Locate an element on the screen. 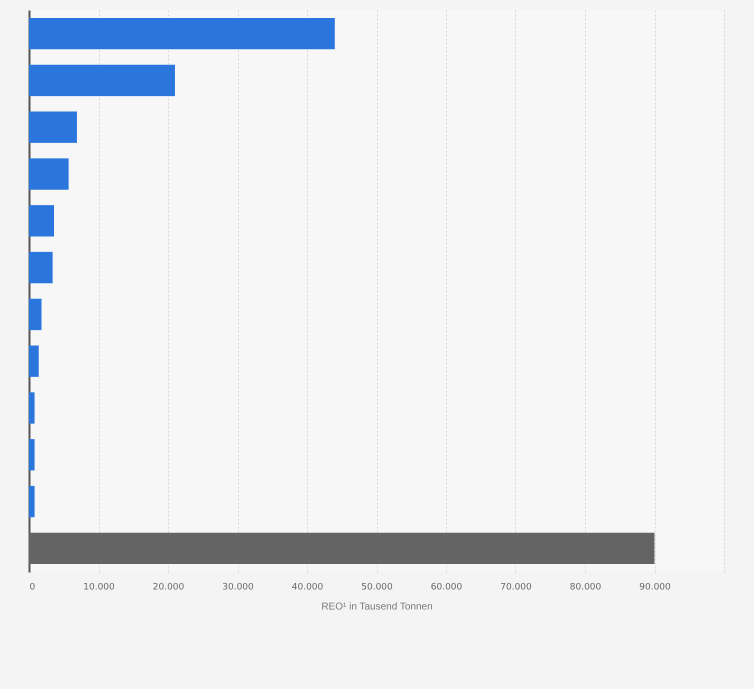  x-tick-label: 20.000 is located at coordinates (168, 587).